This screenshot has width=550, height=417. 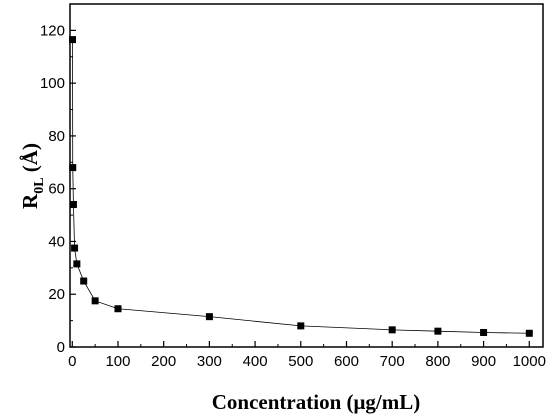 What do you see at coordinates (392, 361) in the screenshot?
I see `x-tick-label: 700` at bounding box center [392, 361].